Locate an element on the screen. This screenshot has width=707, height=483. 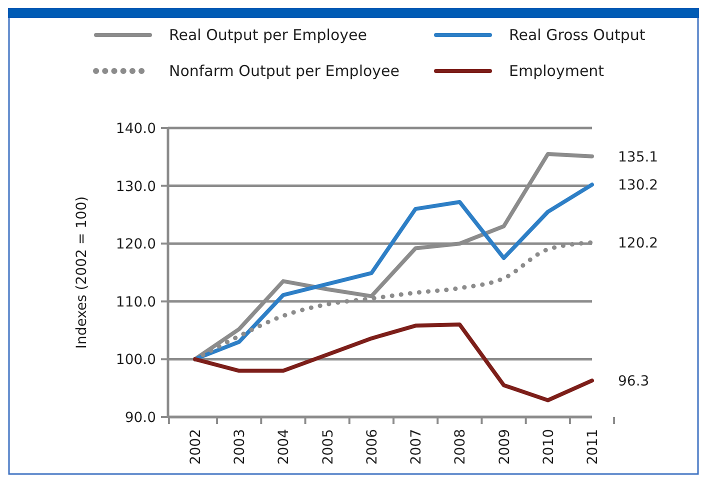
x-tick-label: 2010 is located at coordinates (548, 447).